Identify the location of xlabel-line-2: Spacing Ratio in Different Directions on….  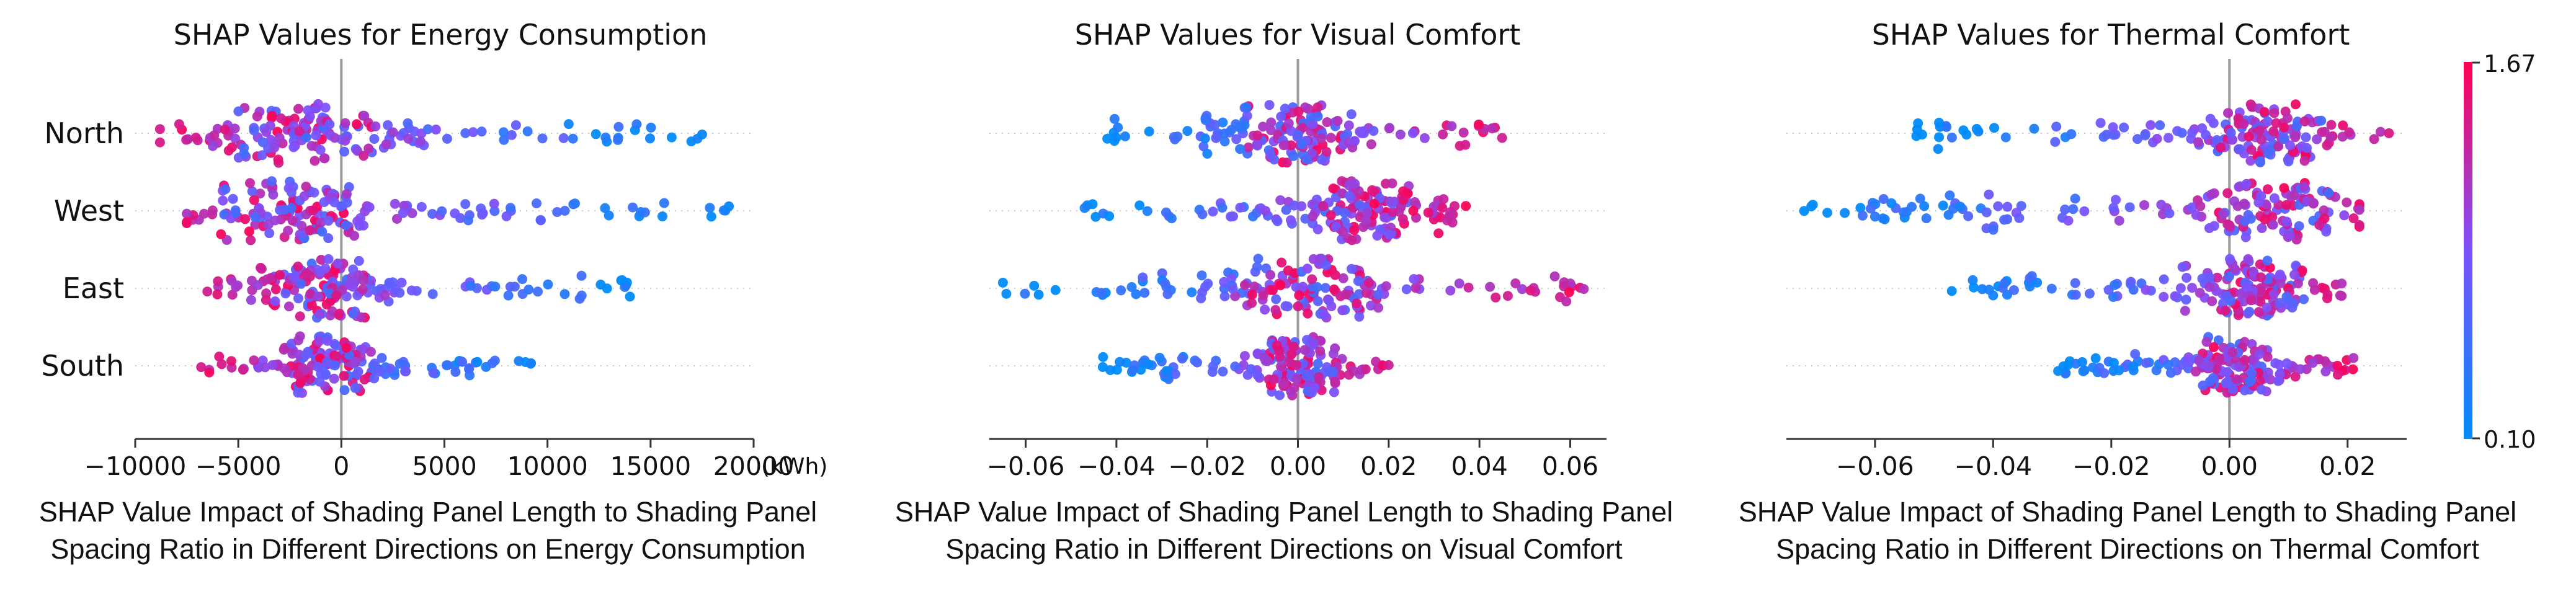
(2127, 549).